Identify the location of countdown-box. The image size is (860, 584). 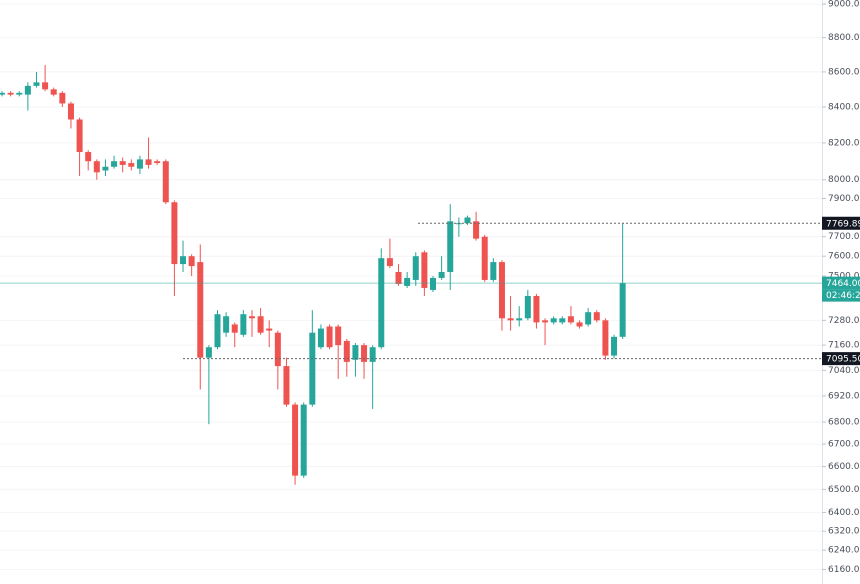
(841, 295).